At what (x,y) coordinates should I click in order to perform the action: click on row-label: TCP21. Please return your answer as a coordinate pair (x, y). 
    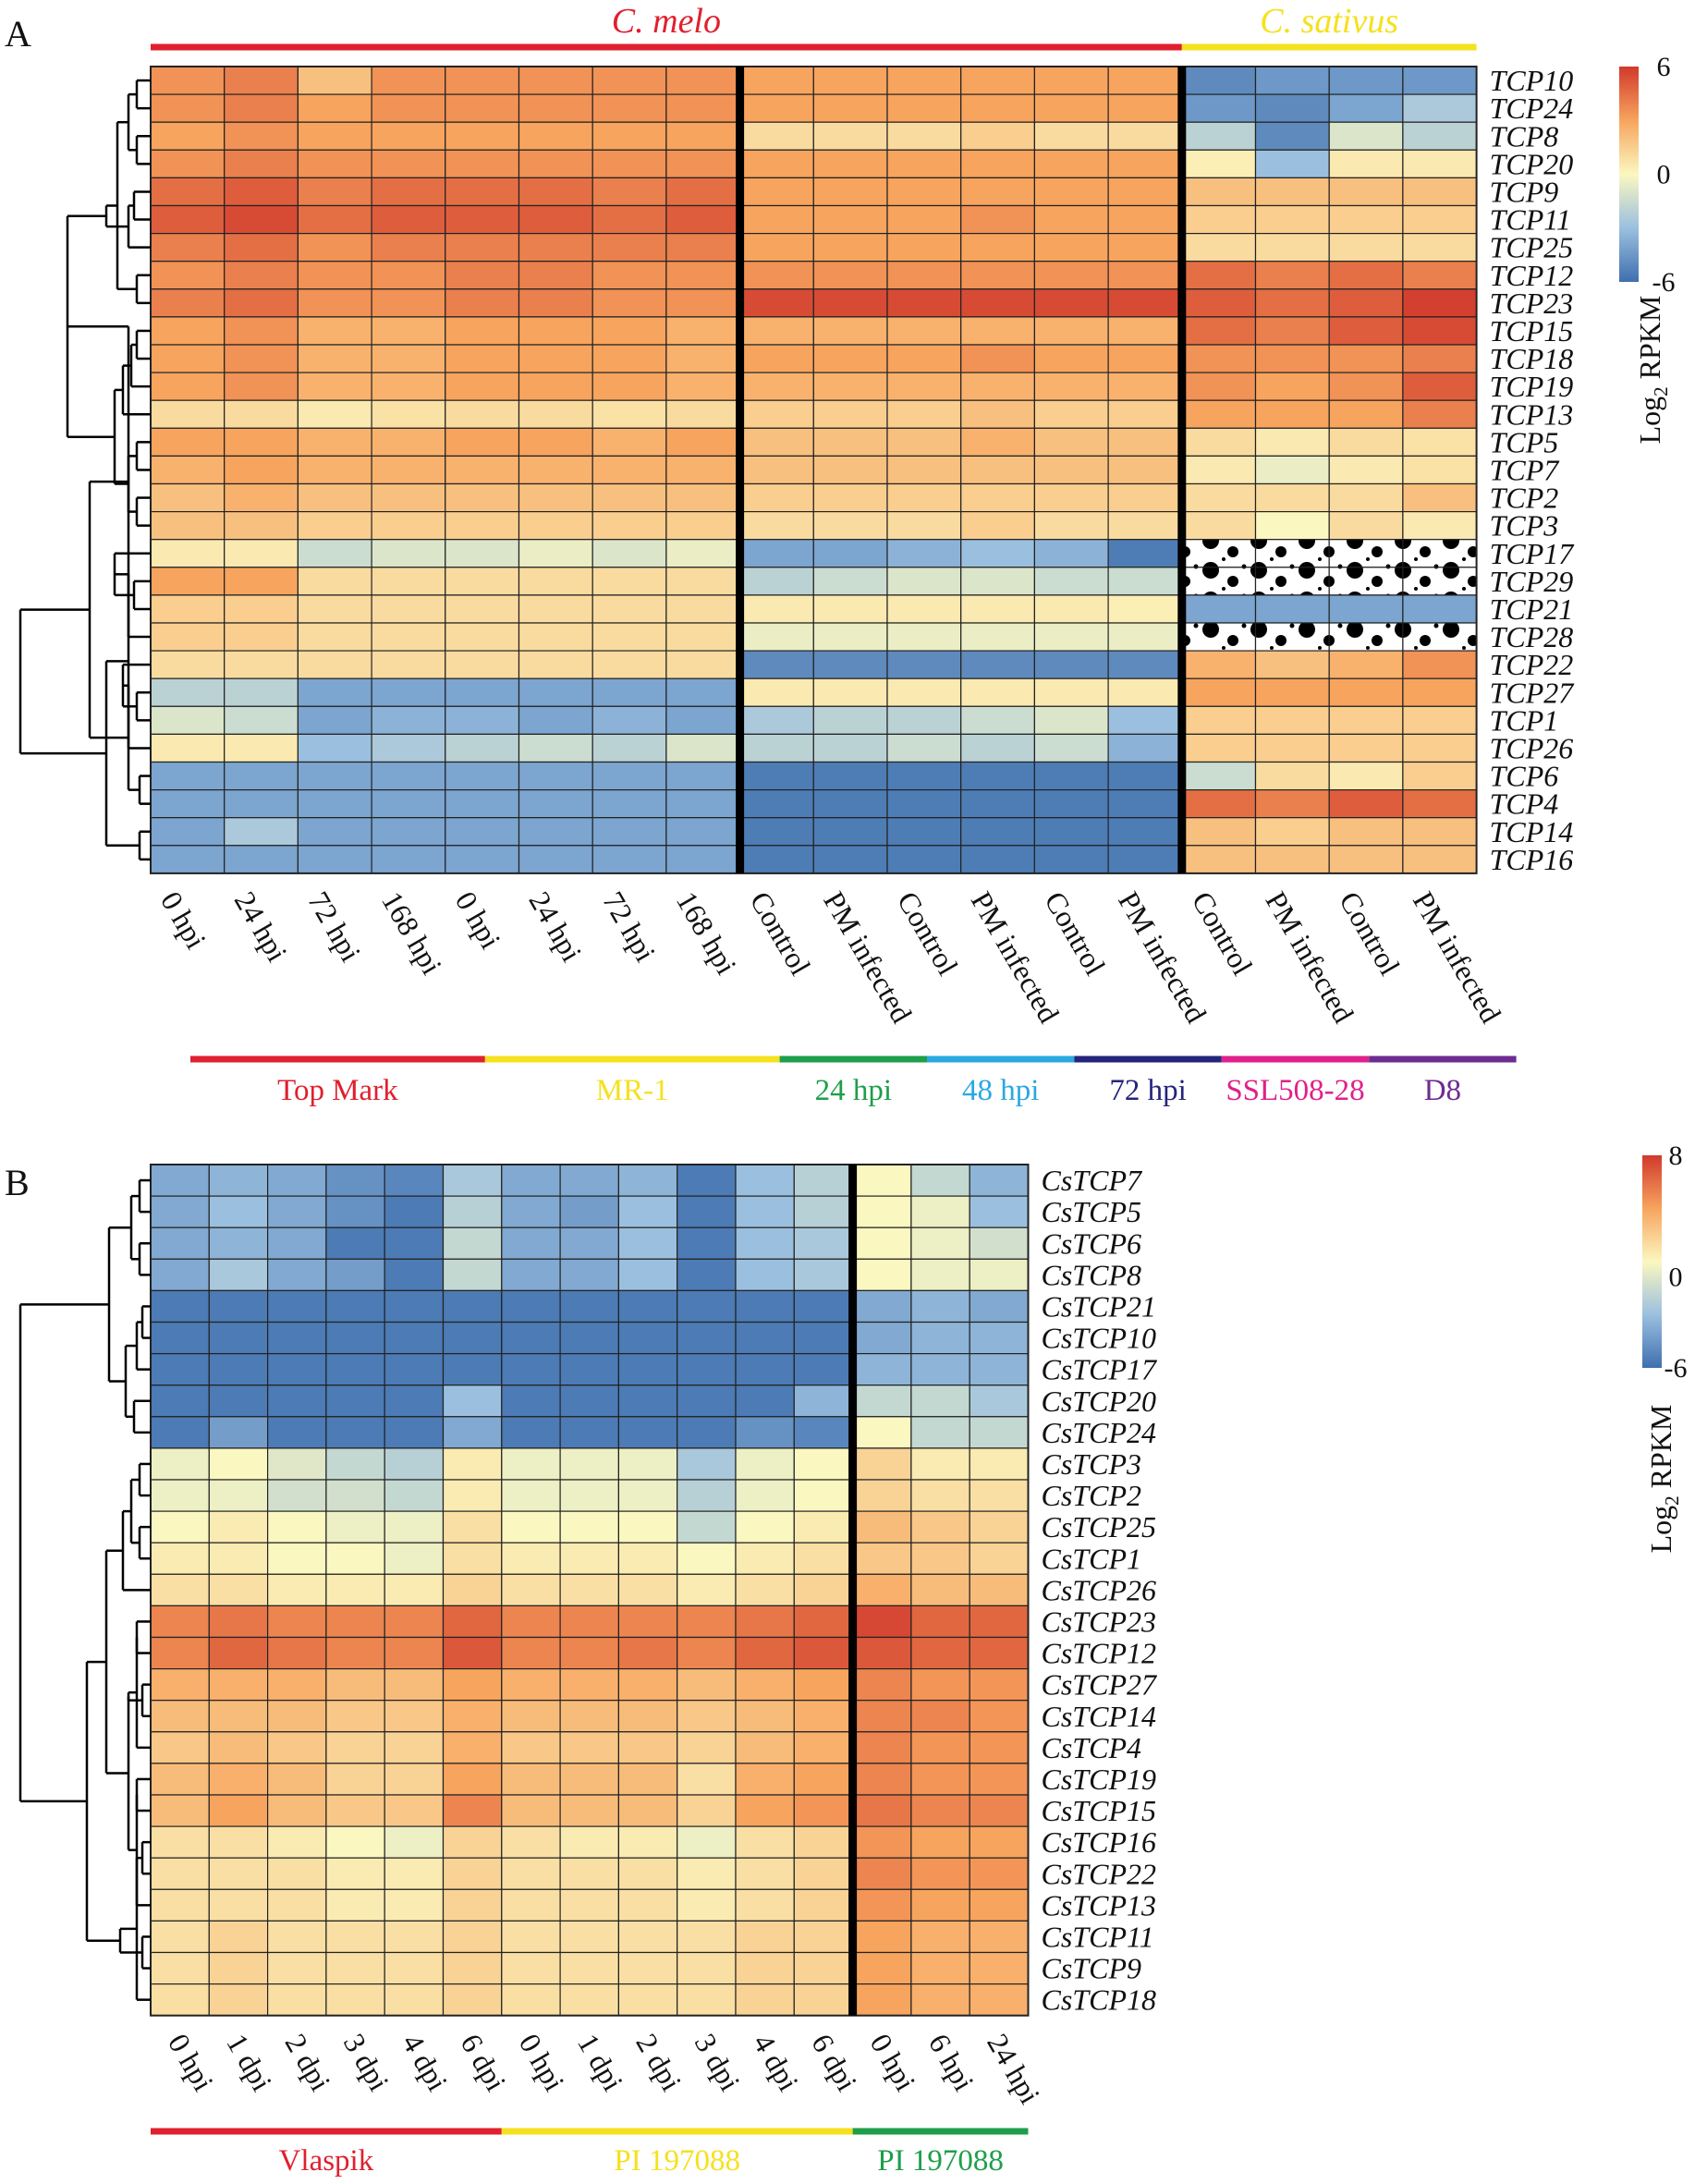
    Looking at the image, I should click on (1532, 609).